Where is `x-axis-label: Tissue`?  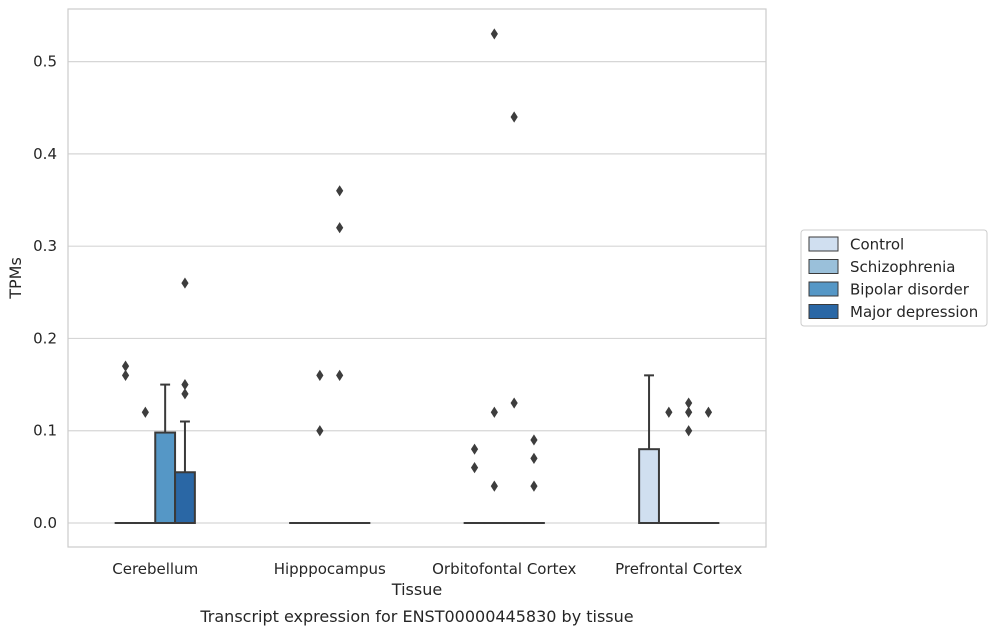
x-axis-label: Tissue is located at coordinates (416, 589).